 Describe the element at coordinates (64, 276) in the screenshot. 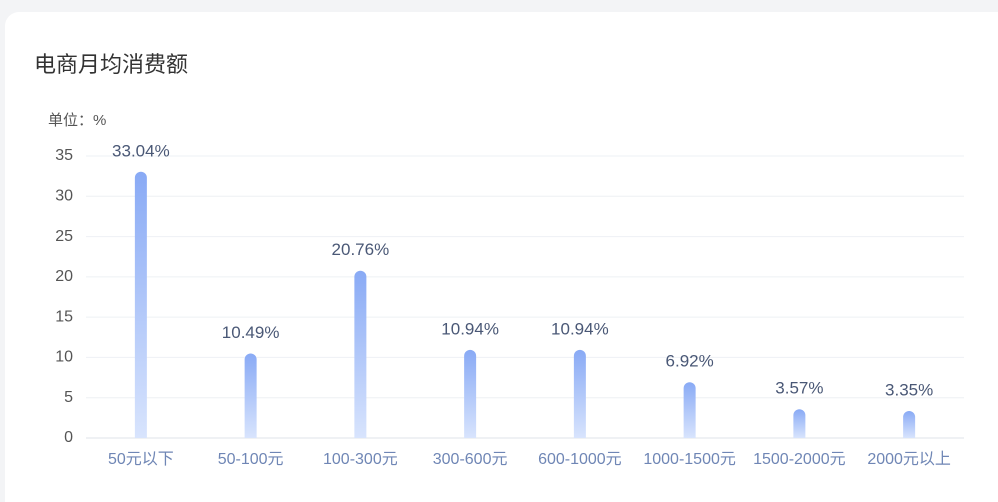

I see `y-tick-label: 20` at that location.